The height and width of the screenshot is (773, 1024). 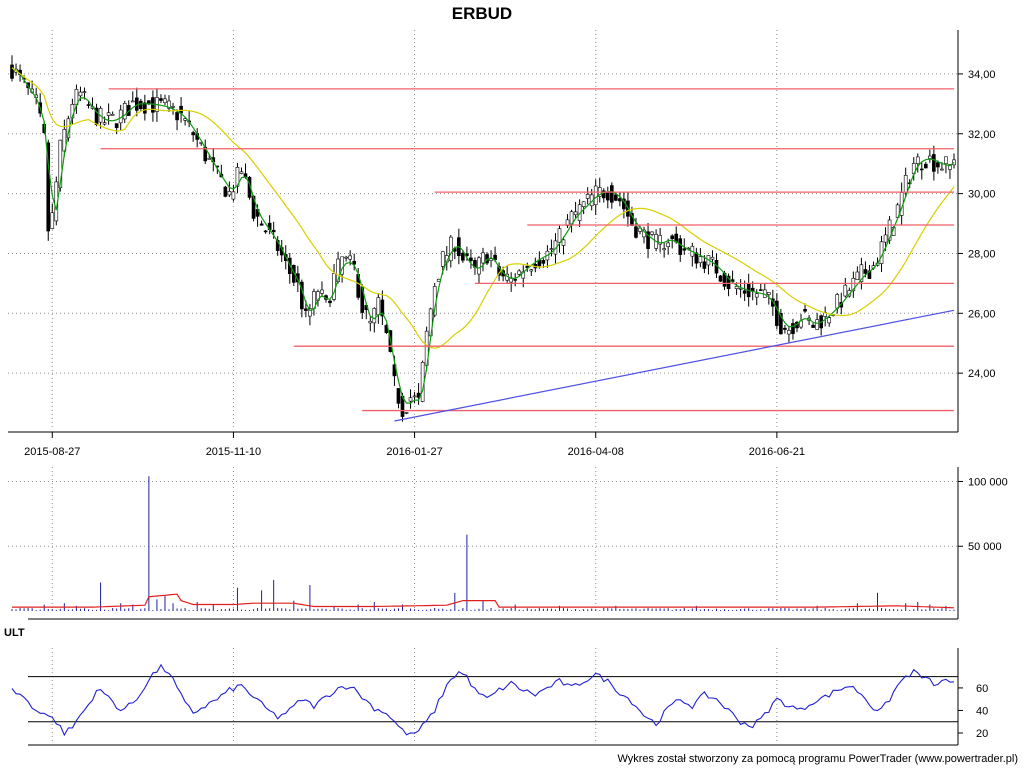 I want to click on x-tick-label: 2015-11-10, so click(x=233, y=452).